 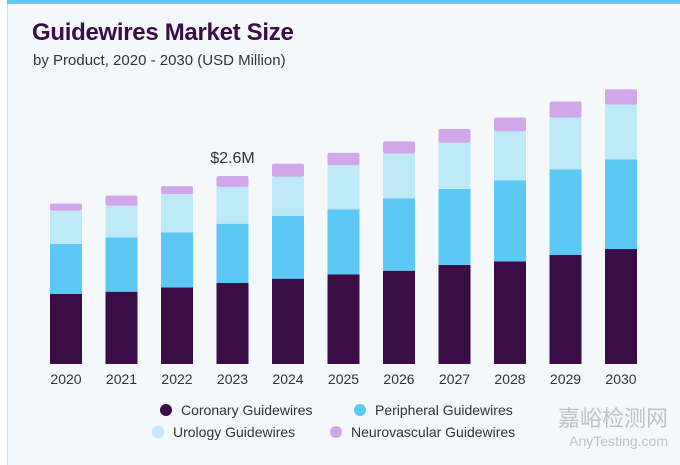 I want to click on x-tick-label: 2030, so click(x=620, y=379).